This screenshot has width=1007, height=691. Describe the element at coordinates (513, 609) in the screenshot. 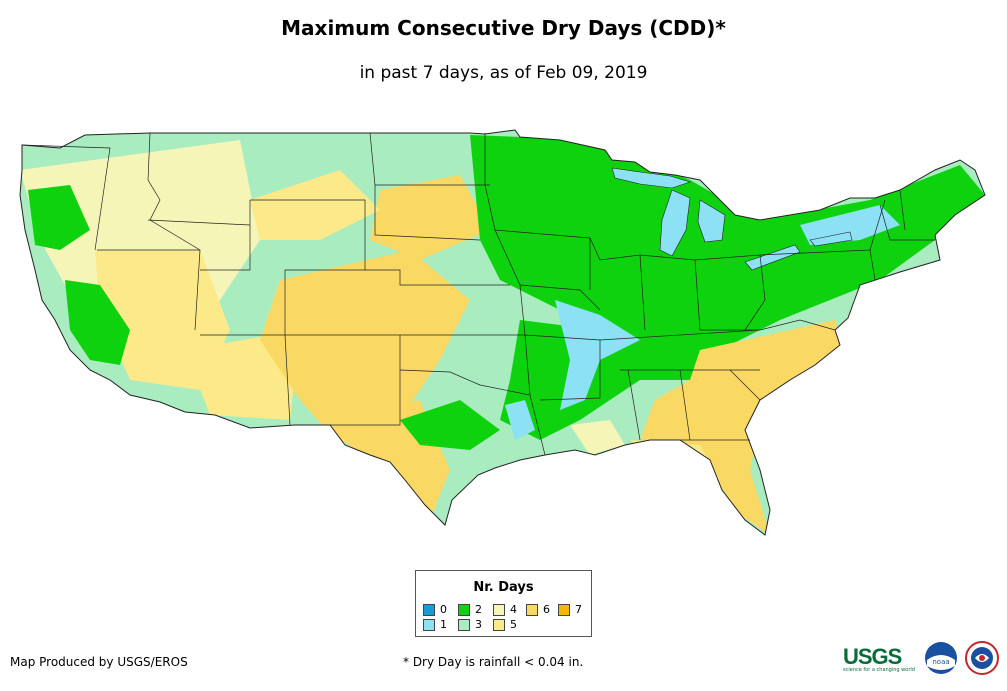

I see `legend-label-4: 4` at that location.